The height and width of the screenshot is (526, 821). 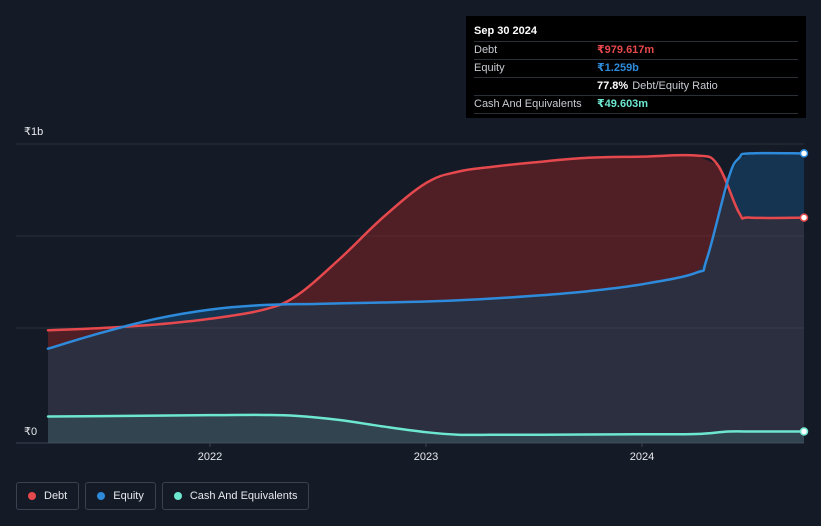 I want to click on tooltip-row-ratio: 77.8% Debt/Equity Ratio, so click(x=636, y=86).